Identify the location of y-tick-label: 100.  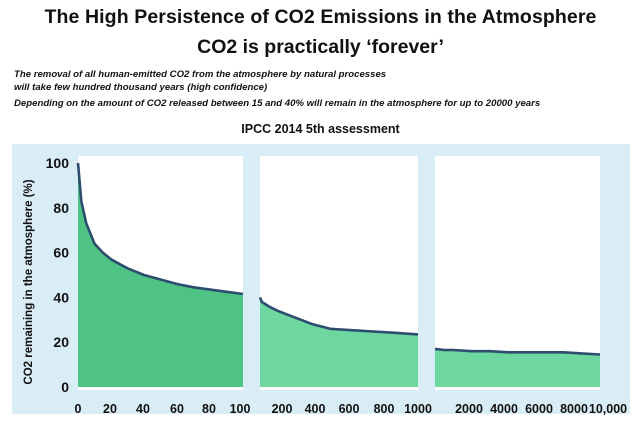
(58, 163).